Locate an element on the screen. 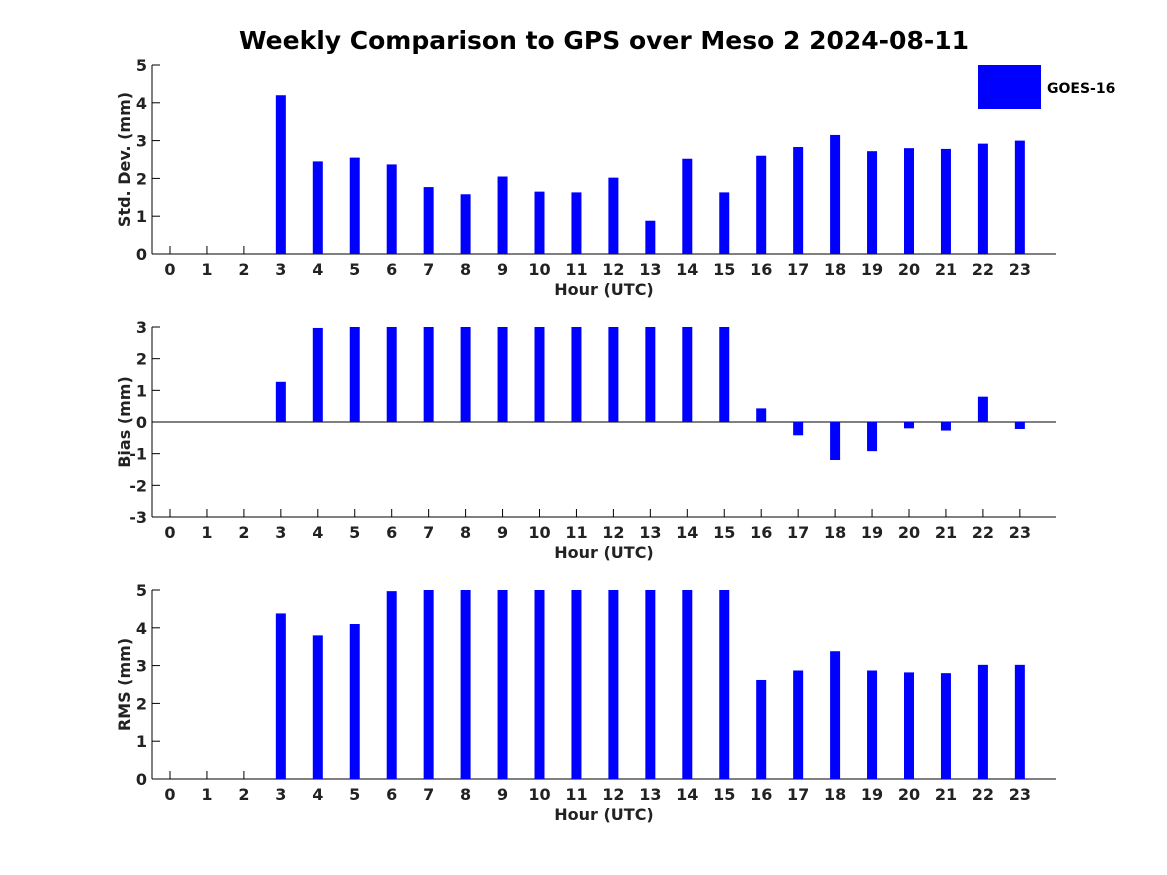 The height and width of the screenshot is (875, 1167). x-tick-label: 13 is located at coordinates (650, 794).